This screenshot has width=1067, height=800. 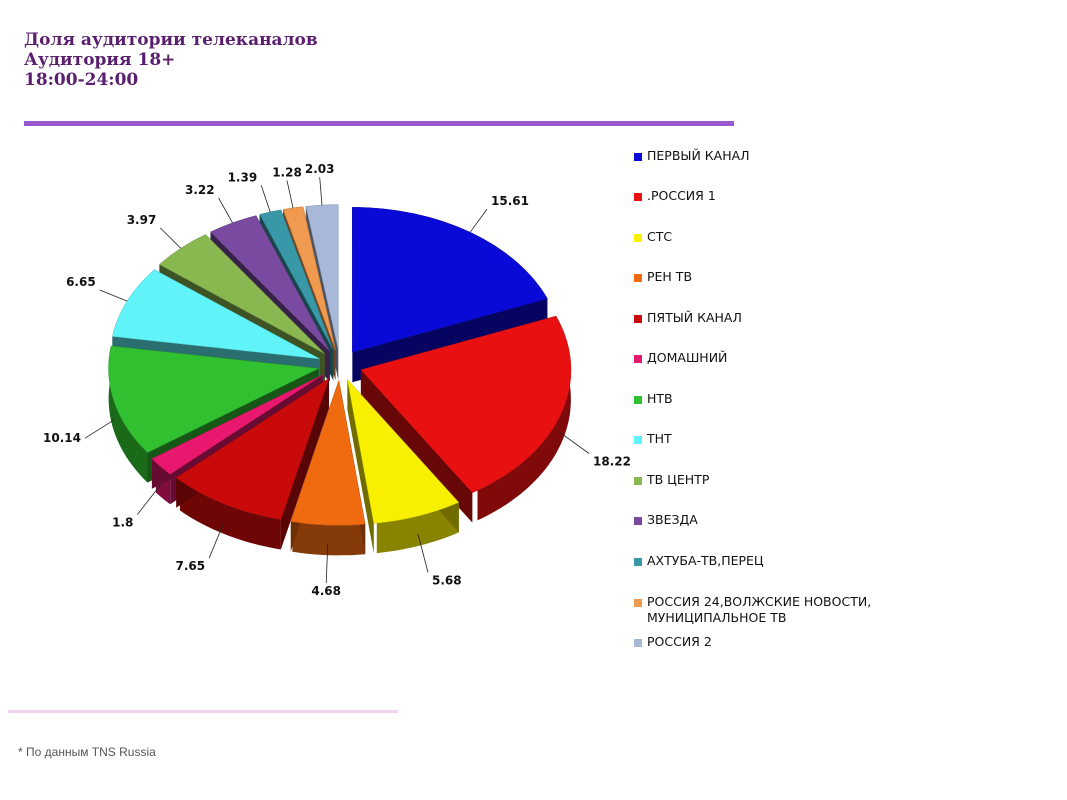 I want to click on data-label: 4.68, so click(x=326, y=591).